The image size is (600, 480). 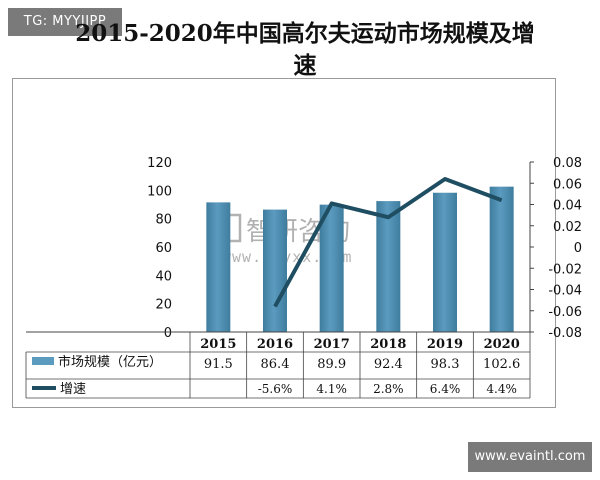 What do you see at coordinates (502, 344) in the screenshot?
I see `x-category-label: 2020` at bounding box center [502, 344].